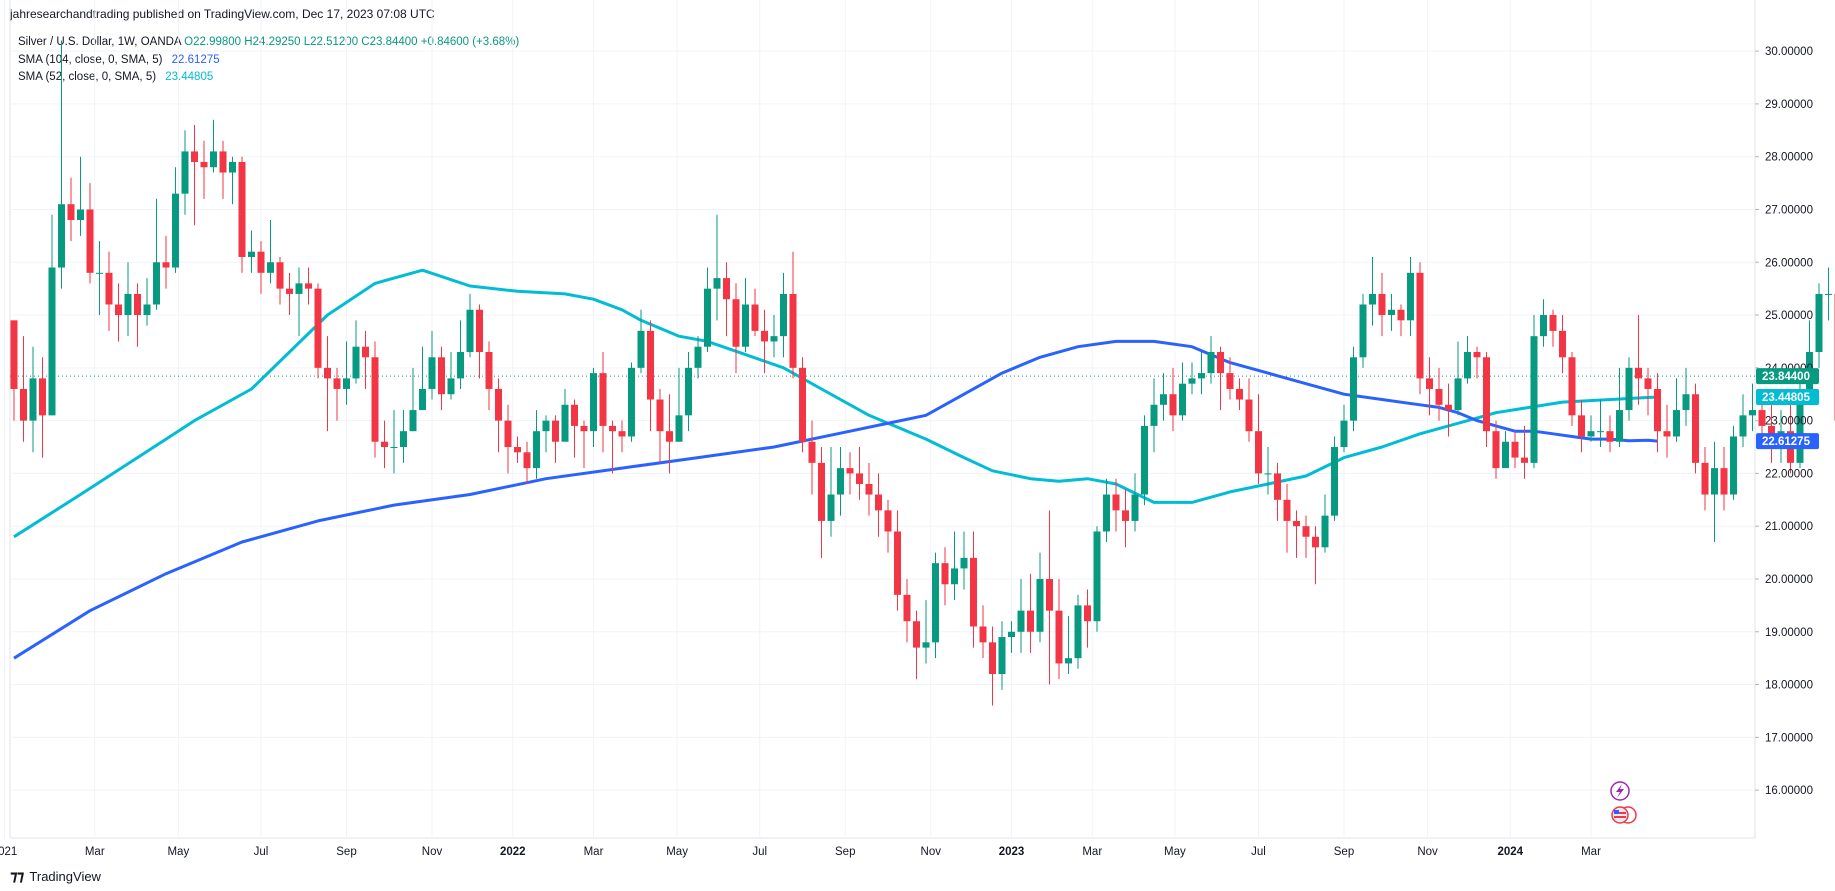  I want to click on y-tick-label: 22.00000, so click(1789, 474).